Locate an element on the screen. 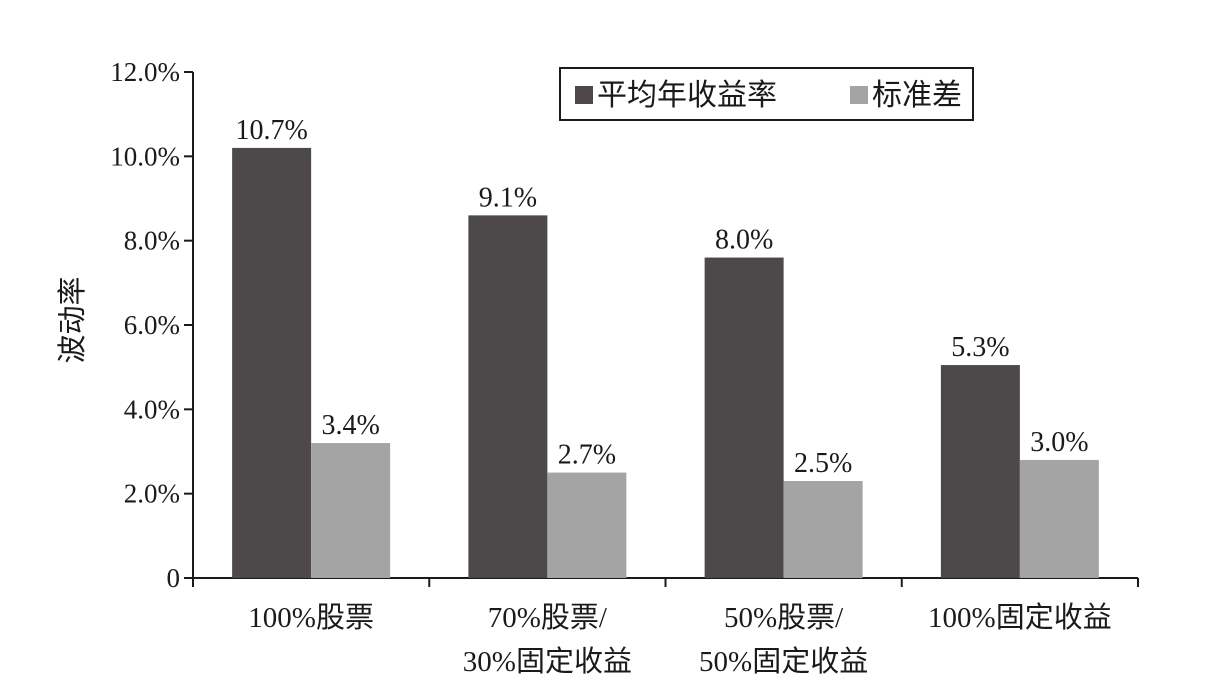  x-category-label: 100%固定收益 is located at coordinates (1020, 617).